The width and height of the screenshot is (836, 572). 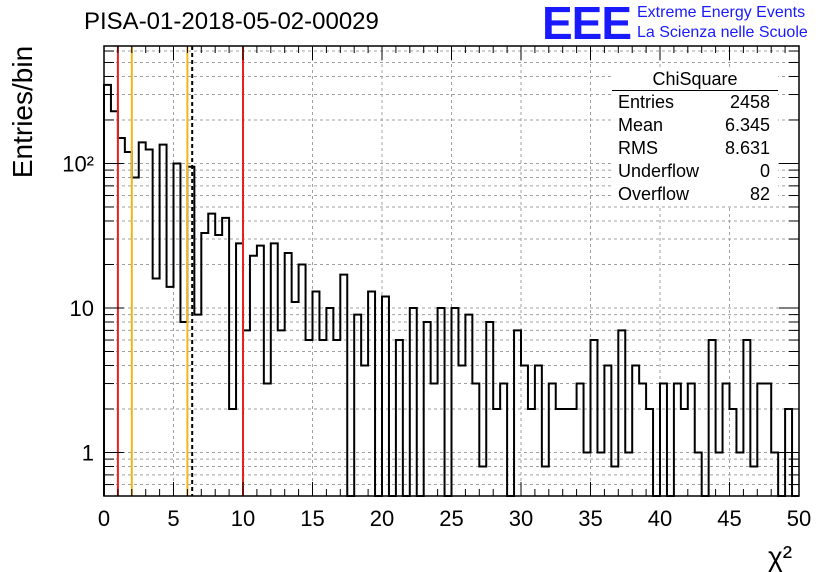 I want to click on logo-line-2: La Scienza nelle Scuole, so click(x=722, y=32).